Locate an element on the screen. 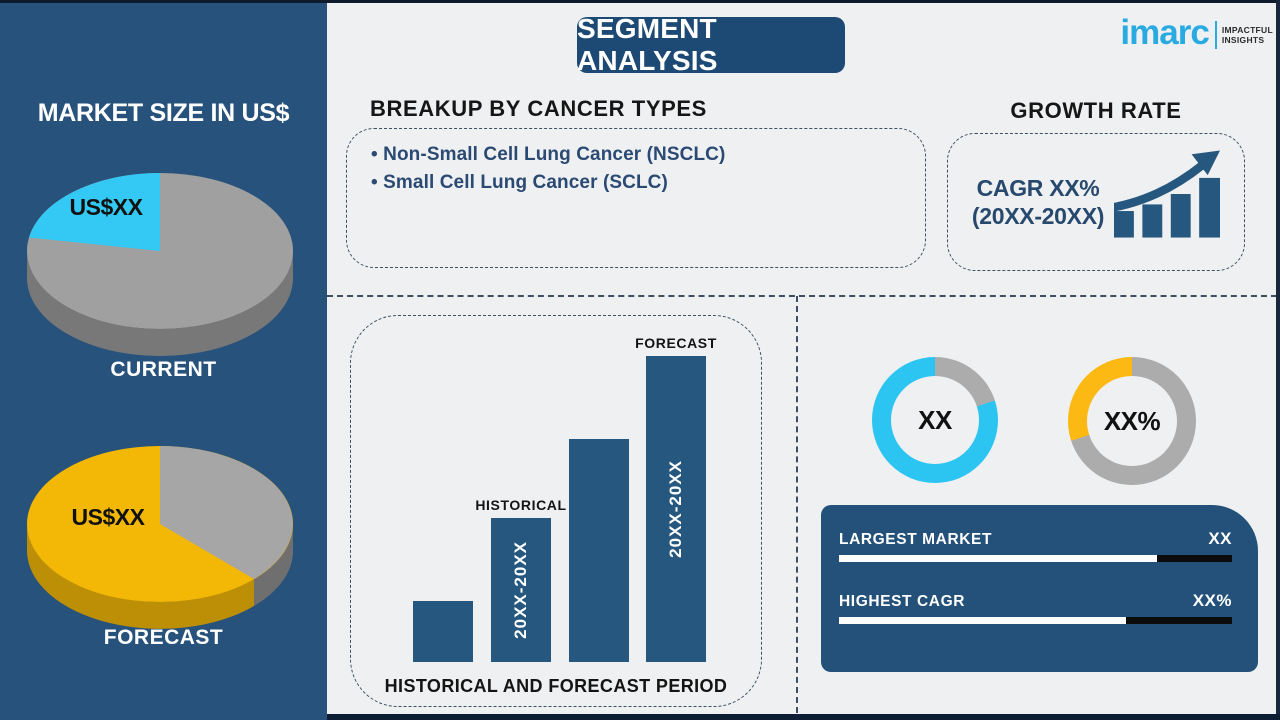 This screenshot has width=1280, height=720. imarc-logo: imarc IMPACTFUL INSIGHTS is located at coordinates (1196, 33).